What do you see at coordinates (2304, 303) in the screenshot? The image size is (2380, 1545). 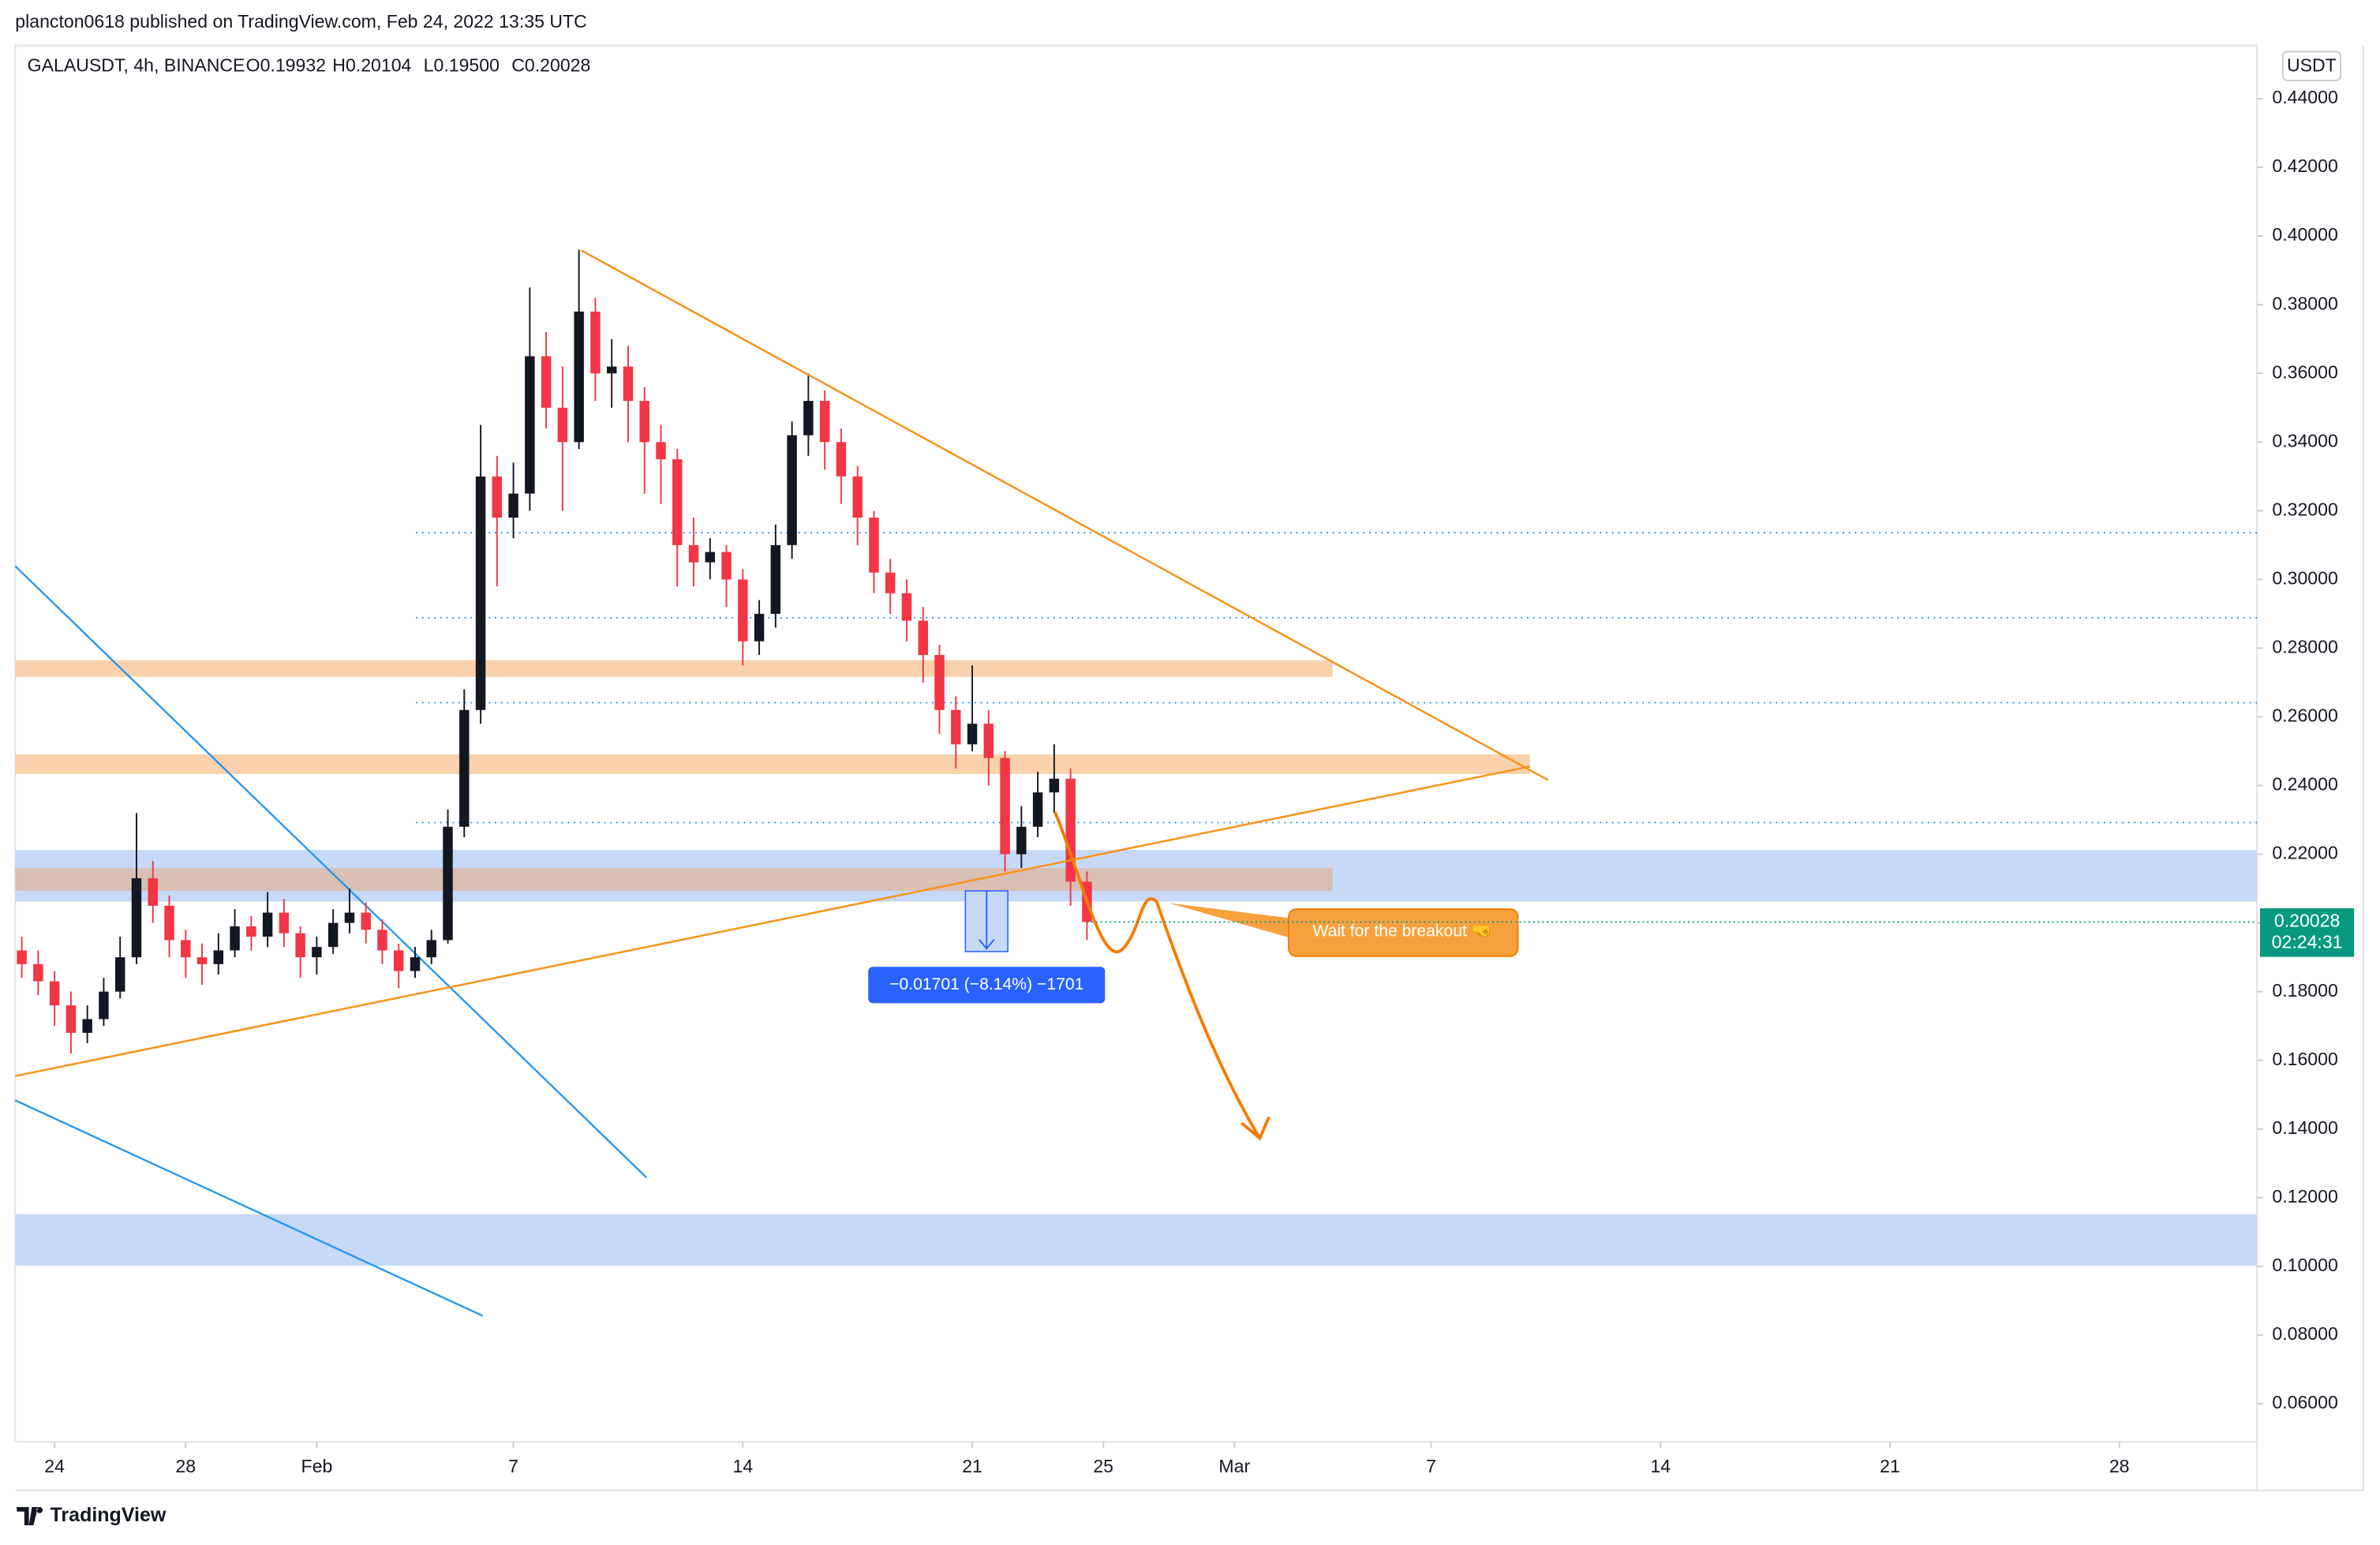 I see `y-tick-label: 0.38000` at bounding box center [2304, 303].